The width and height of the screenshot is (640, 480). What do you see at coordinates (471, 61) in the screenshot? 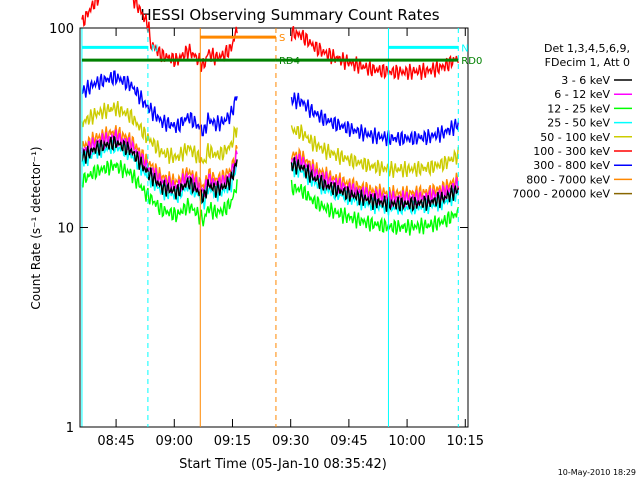
I see `flag-label: RD0` at bounding box center [471, 61].